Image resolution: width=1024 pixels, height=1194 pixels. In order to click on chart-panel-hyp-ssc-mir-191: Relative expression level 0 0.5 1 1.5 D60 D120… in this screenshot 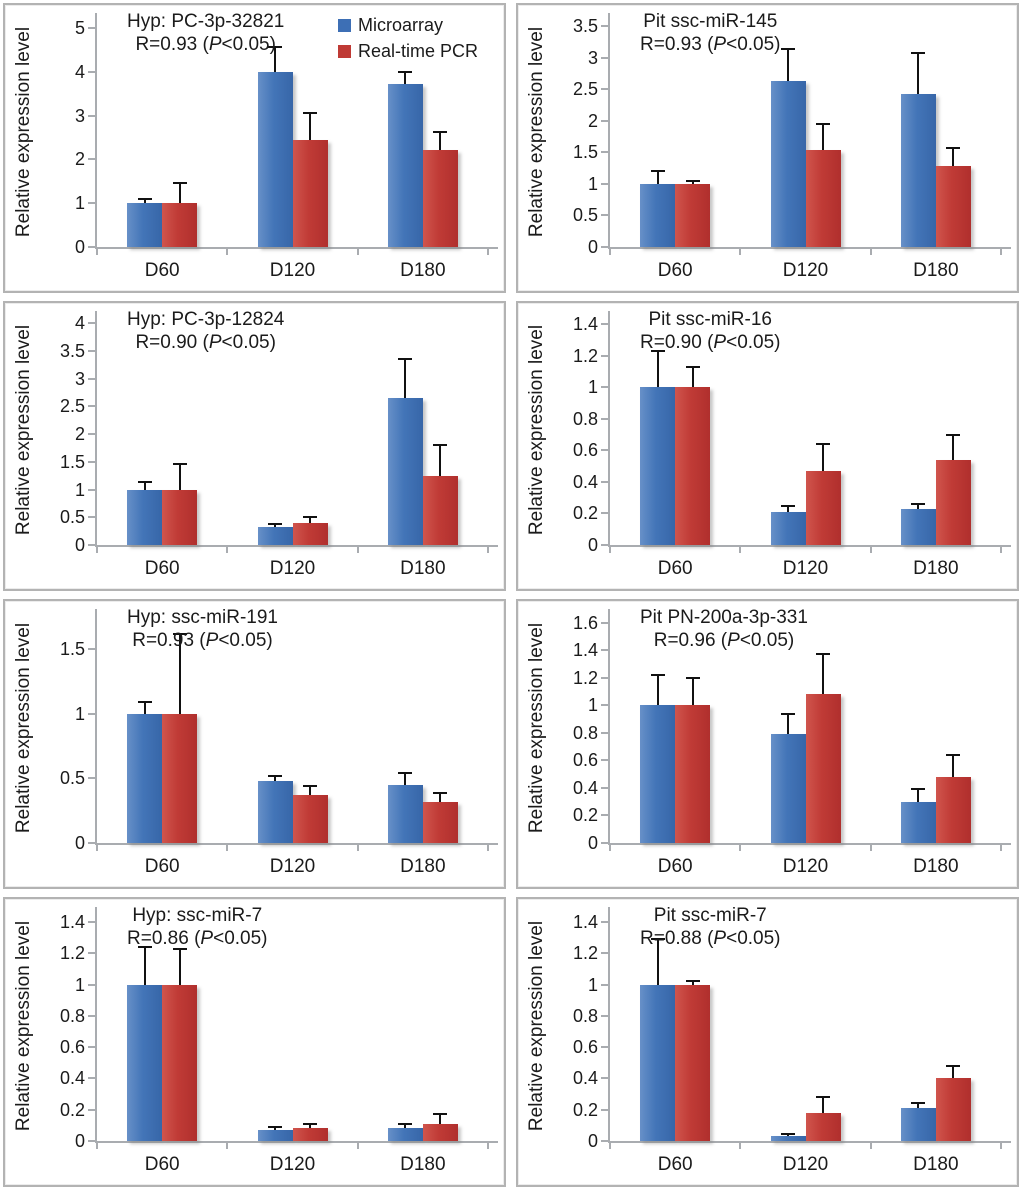, I will do `click(254, 744)`.